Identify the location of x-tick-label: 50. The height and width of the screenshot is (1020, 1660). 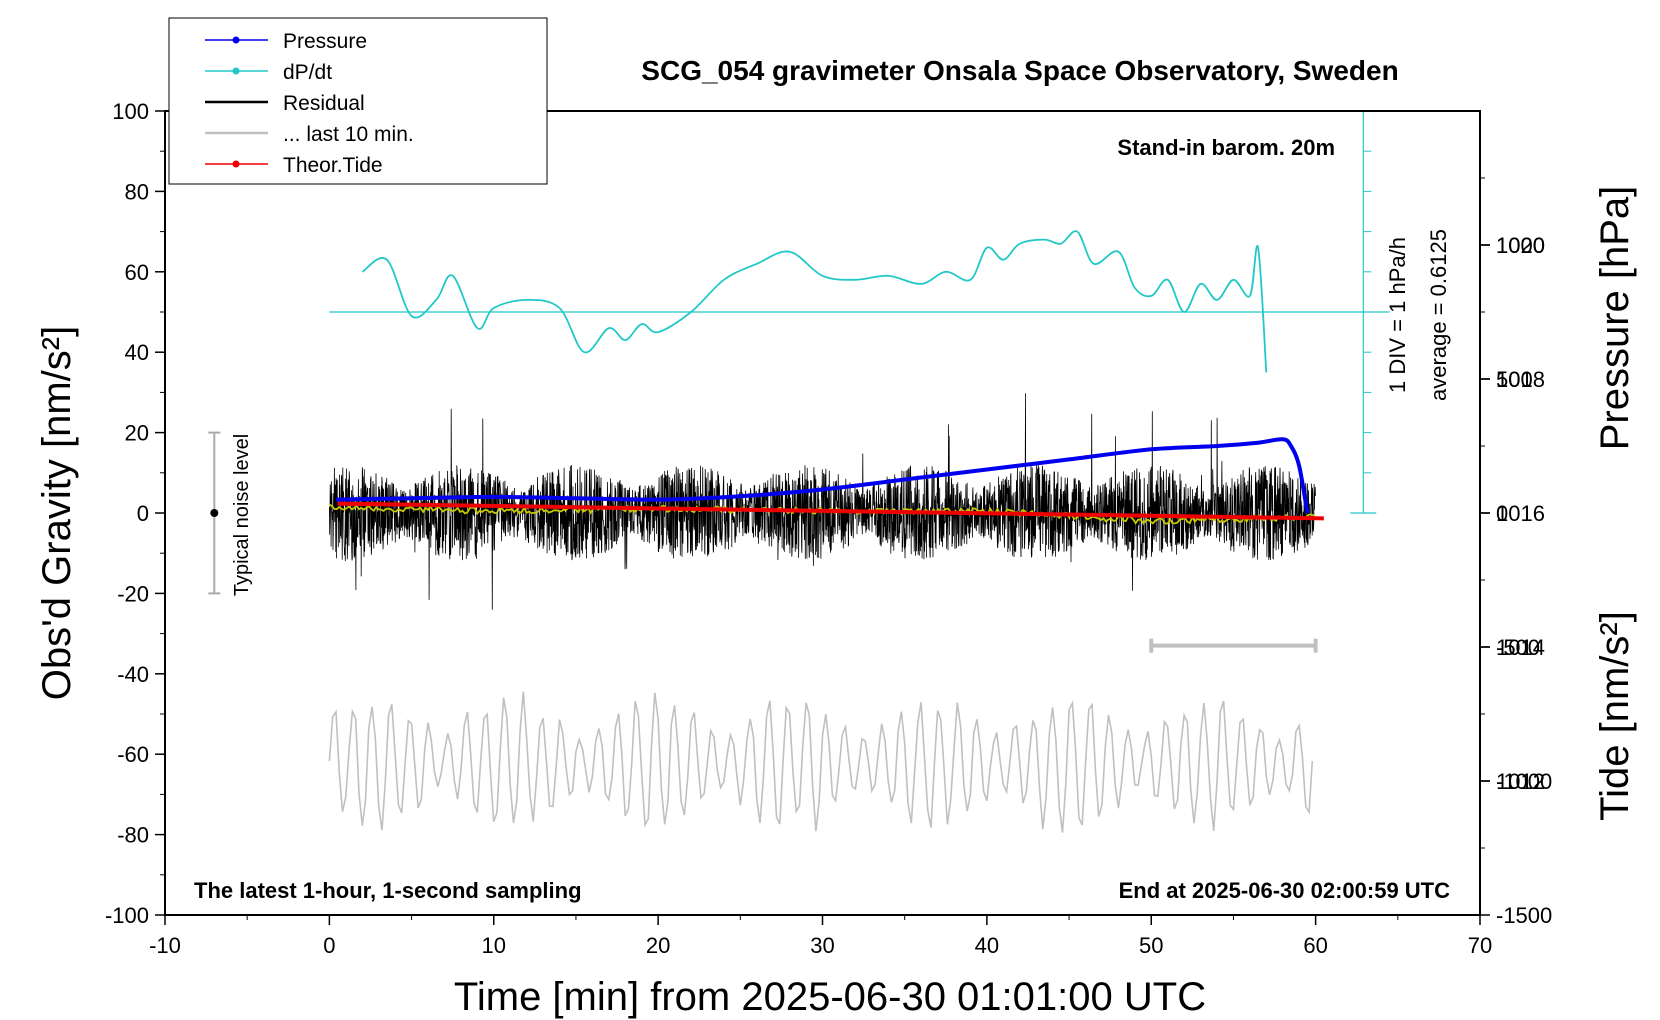
(1151, 945).